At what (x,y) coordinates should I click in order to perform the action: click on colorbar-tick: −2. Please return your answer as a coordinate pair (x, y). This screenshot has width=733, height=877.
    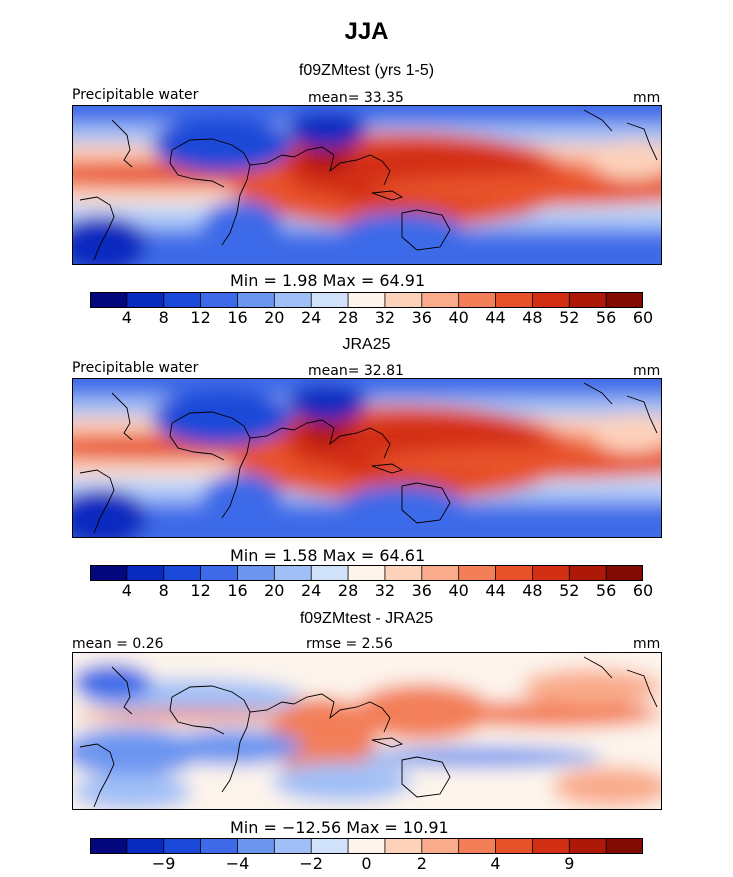
    Looking at the image, I should click on (311, 863).